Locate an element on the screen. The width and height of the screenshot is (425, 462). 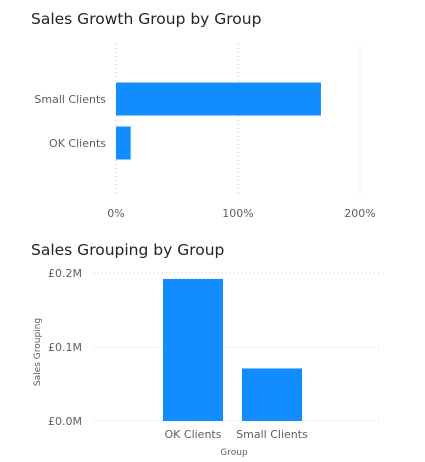
x-category-label: OK Clients is located at coordinates (193, 434).